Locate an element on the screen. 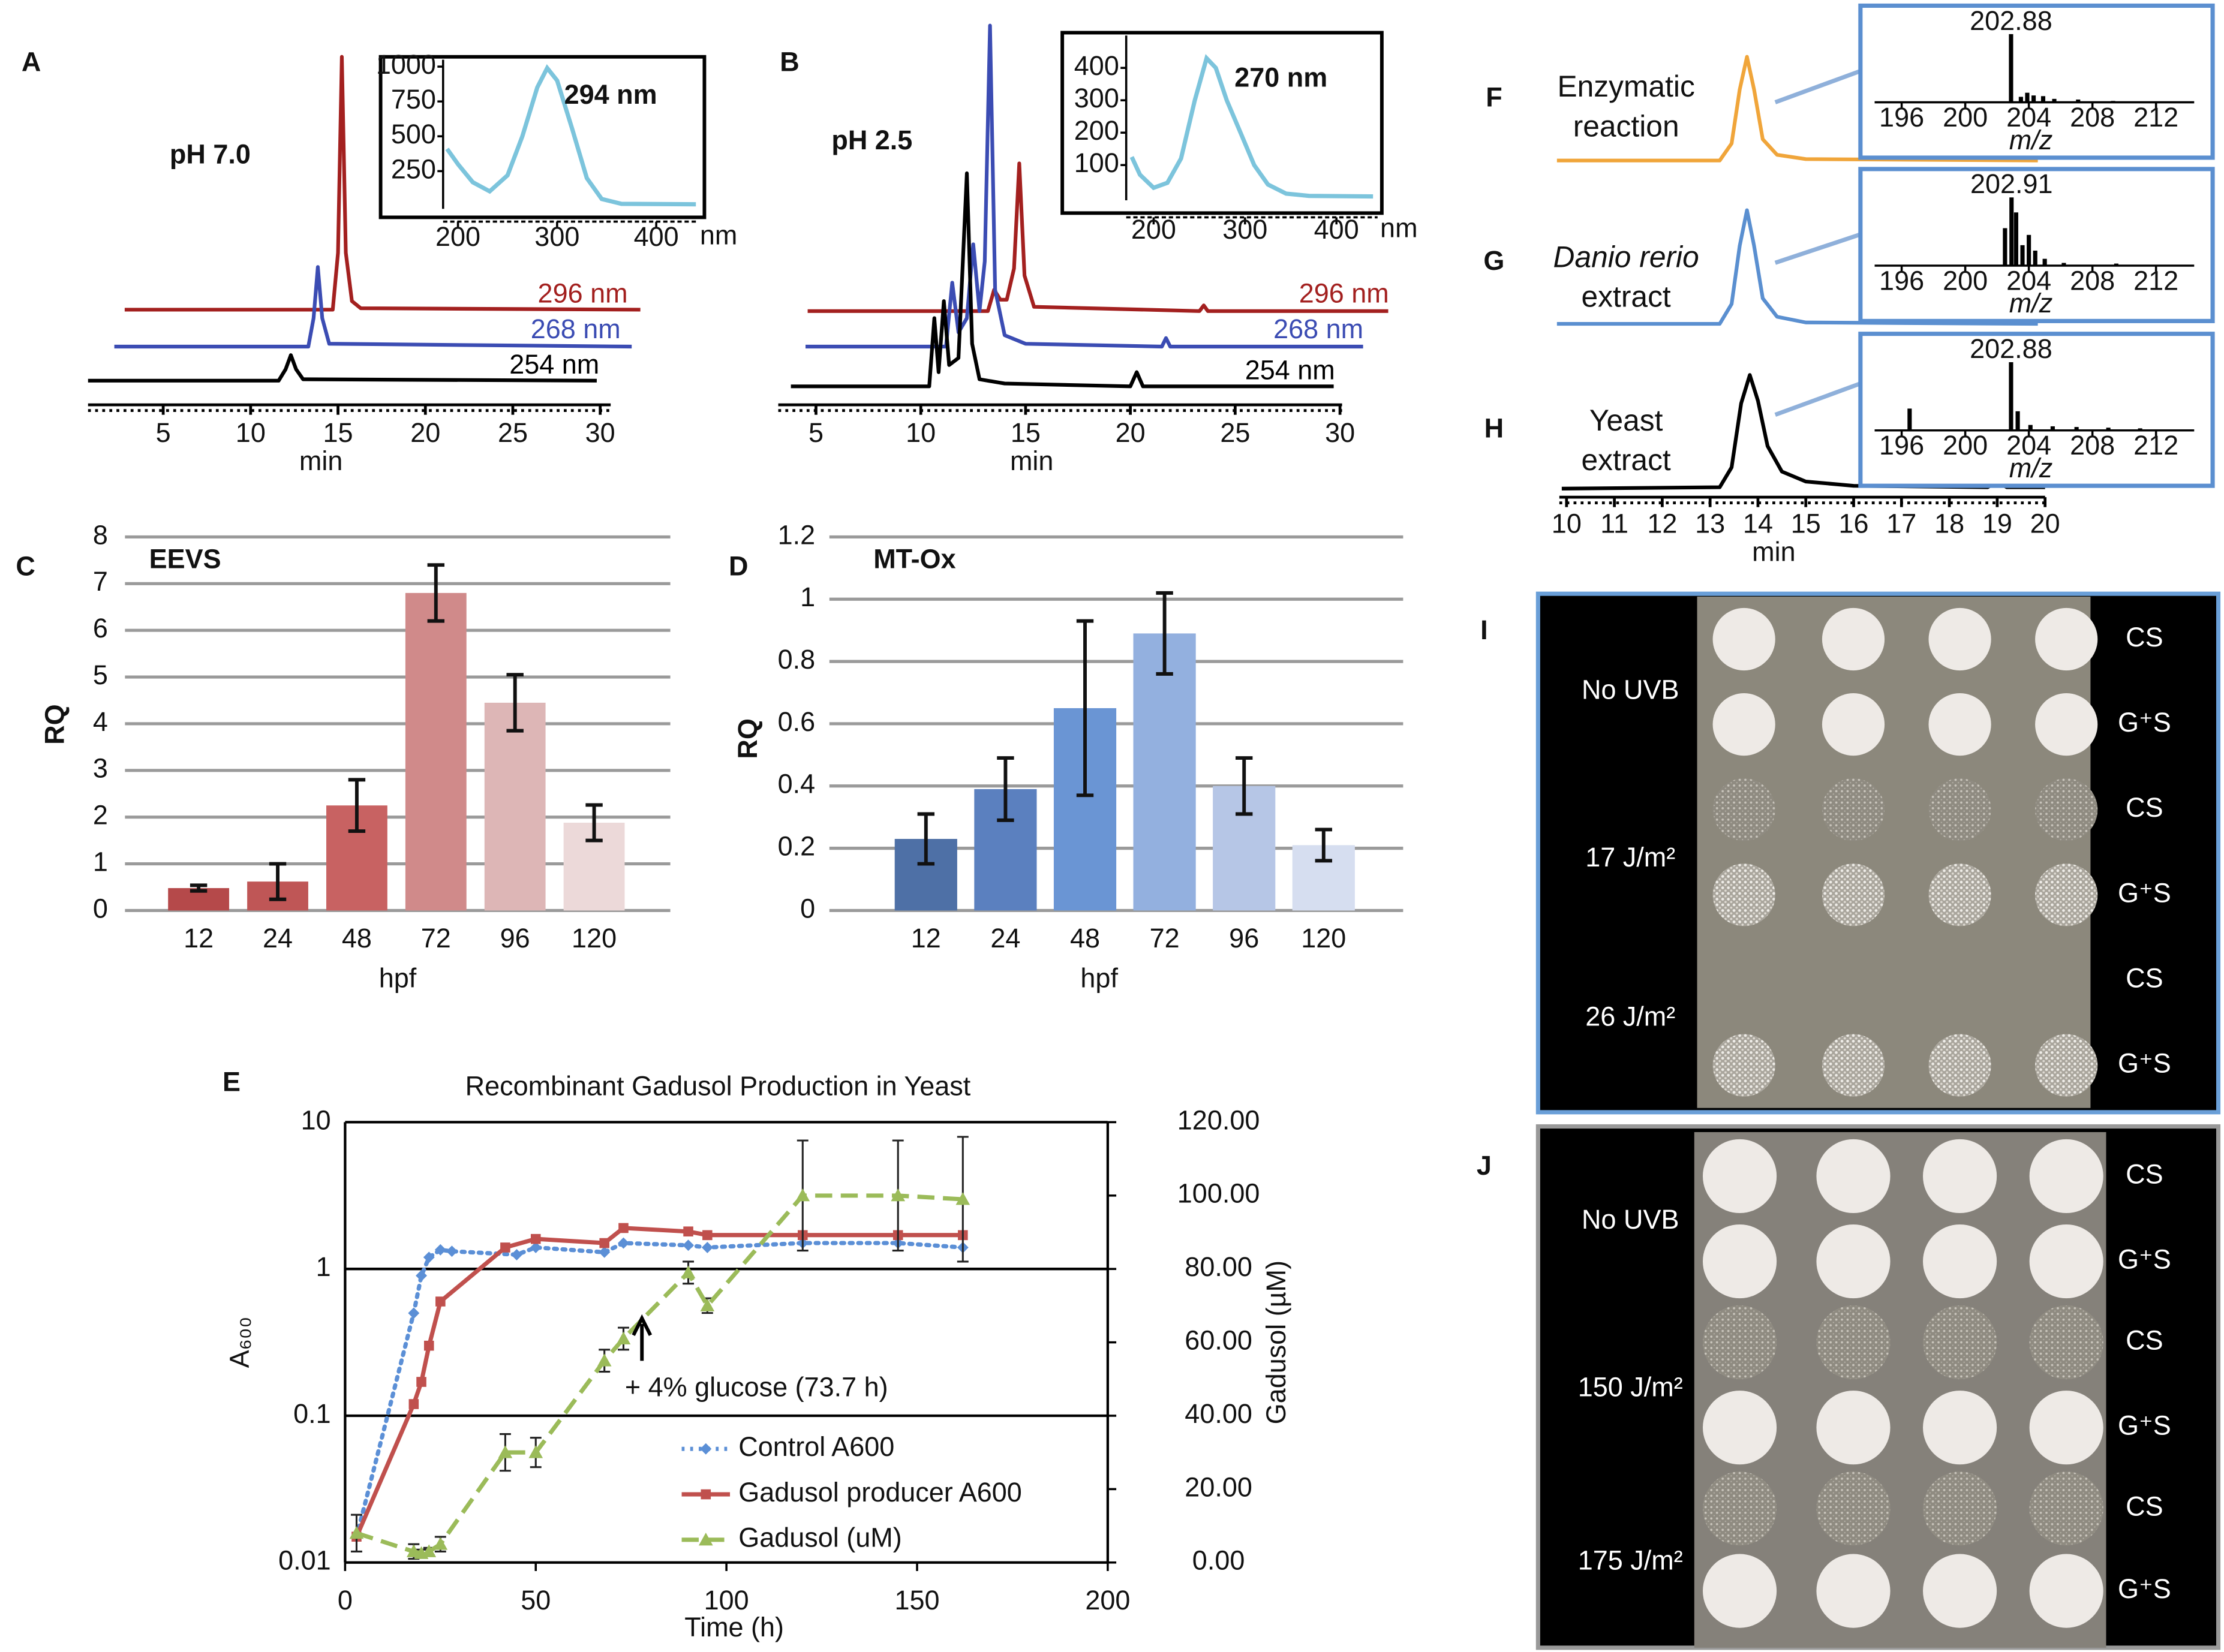  x-tick-label: 5 is located at coordinates (816, 432).